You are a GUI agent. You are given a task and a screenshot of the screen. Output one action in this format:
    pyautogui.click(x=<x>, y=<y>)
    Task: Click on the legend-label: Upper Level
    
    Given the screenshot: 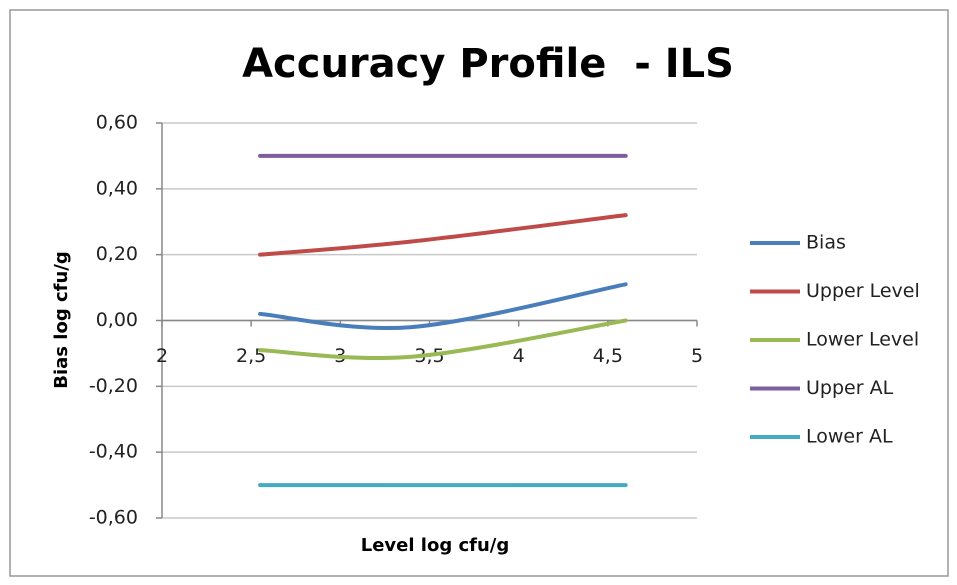 What is the action you would take?
    pyautogui.click(x=863, y=291)
    